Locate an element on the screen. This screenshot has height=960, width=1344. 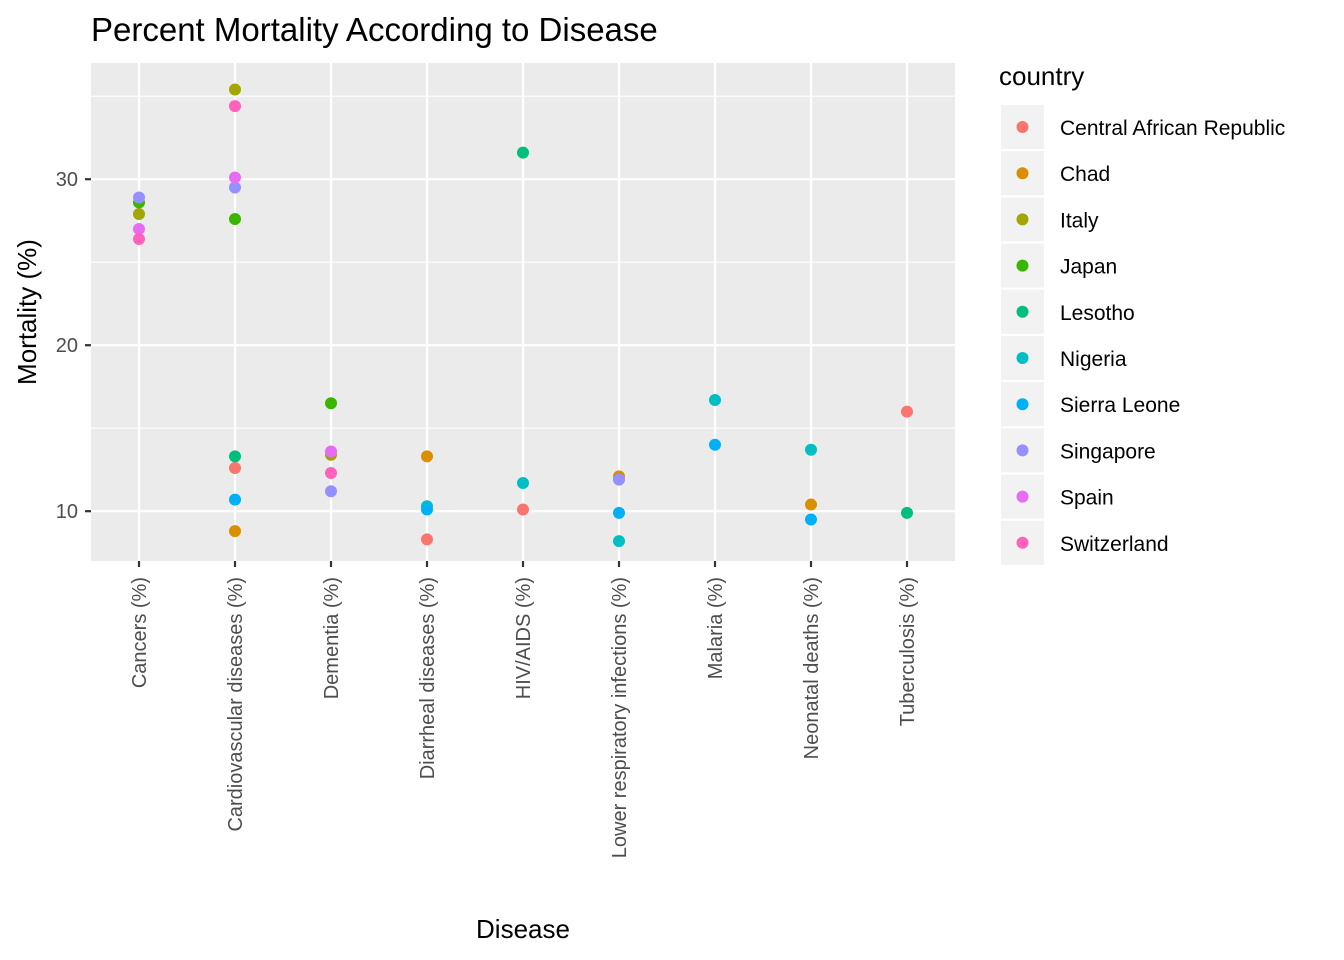
legend-label: Singapore is located at coordinates (1108, 451).